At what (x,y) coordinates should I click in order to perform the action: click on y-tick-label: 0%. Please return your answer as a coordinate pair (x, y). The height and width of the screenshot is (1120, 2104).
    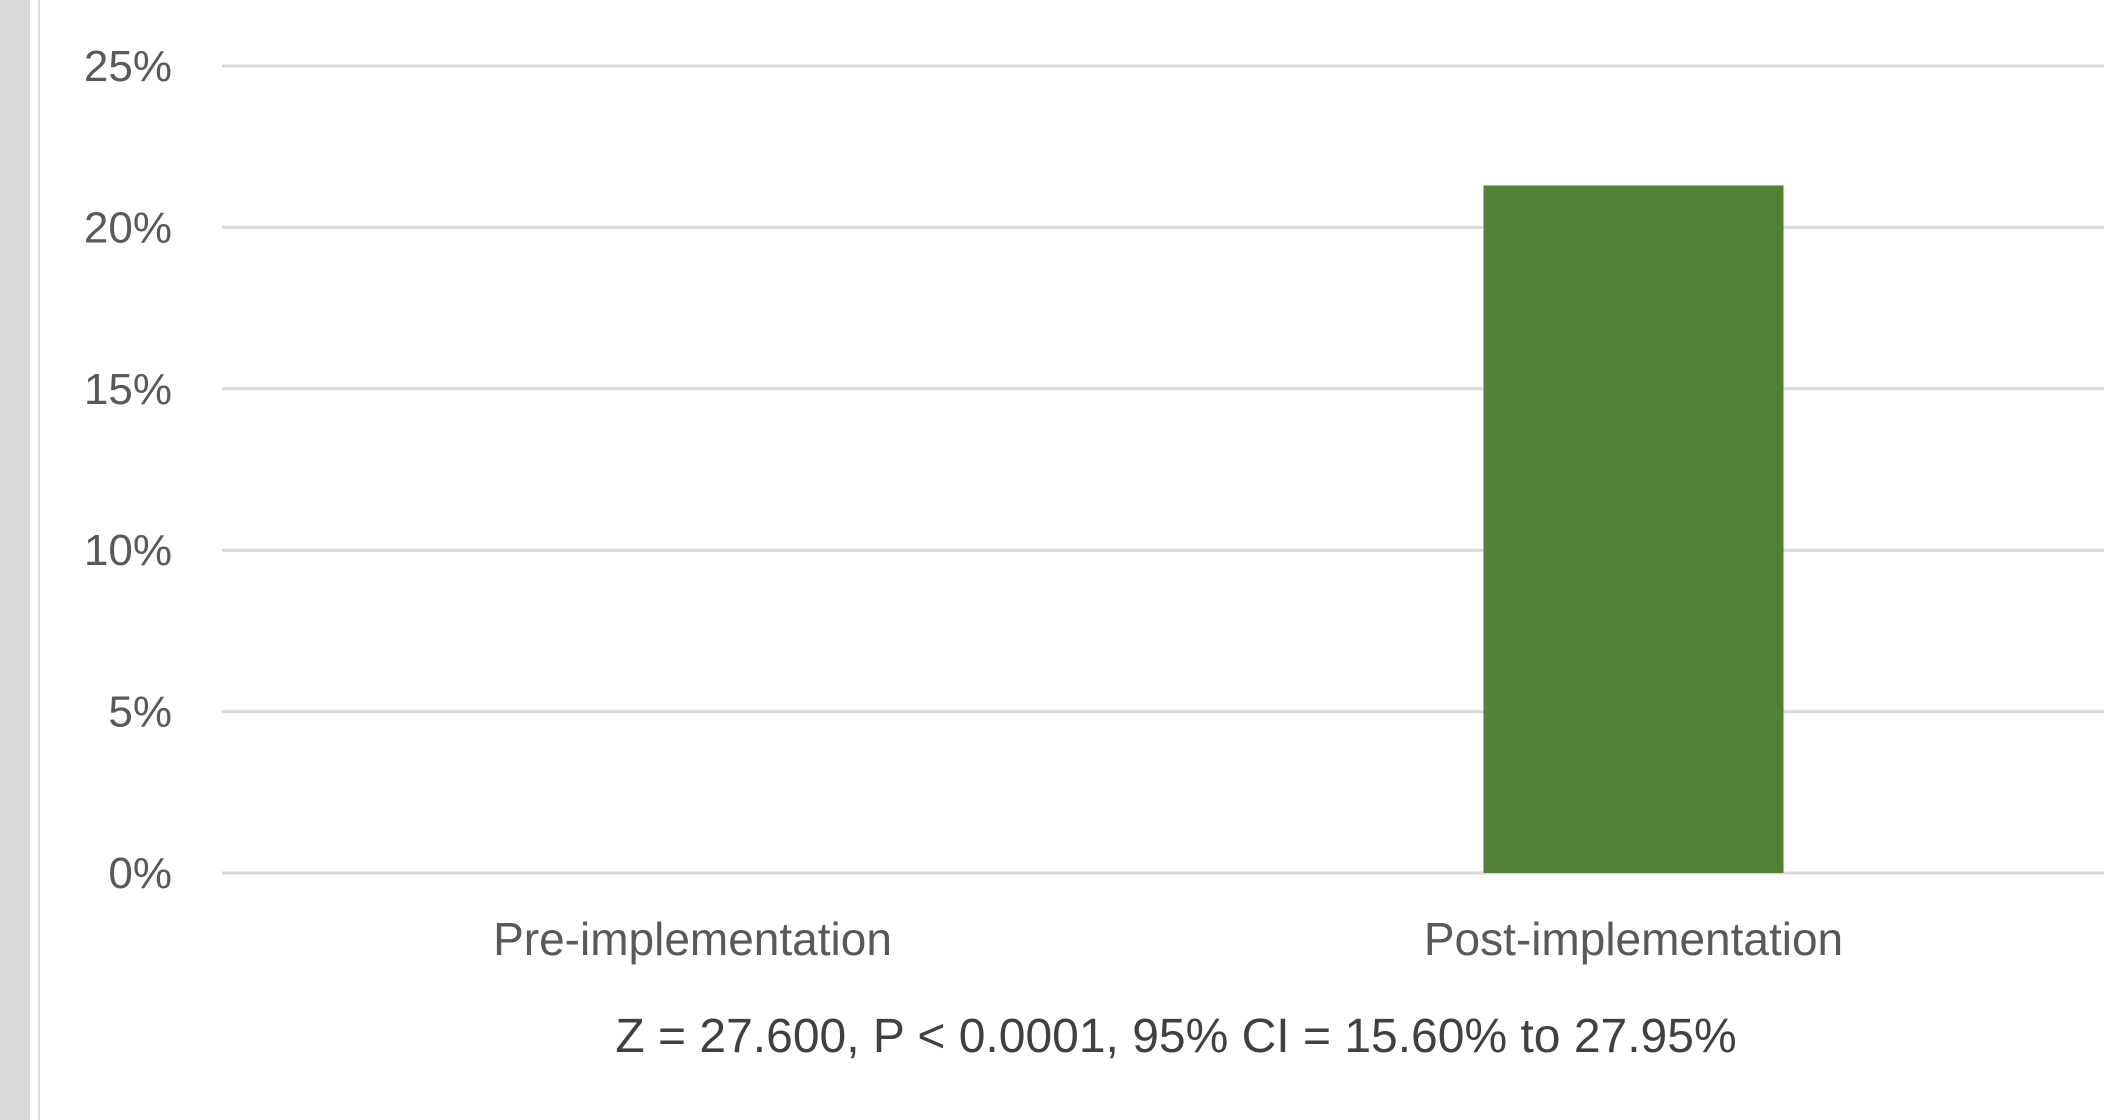
    Looking at the image, I should click on (140, 873).